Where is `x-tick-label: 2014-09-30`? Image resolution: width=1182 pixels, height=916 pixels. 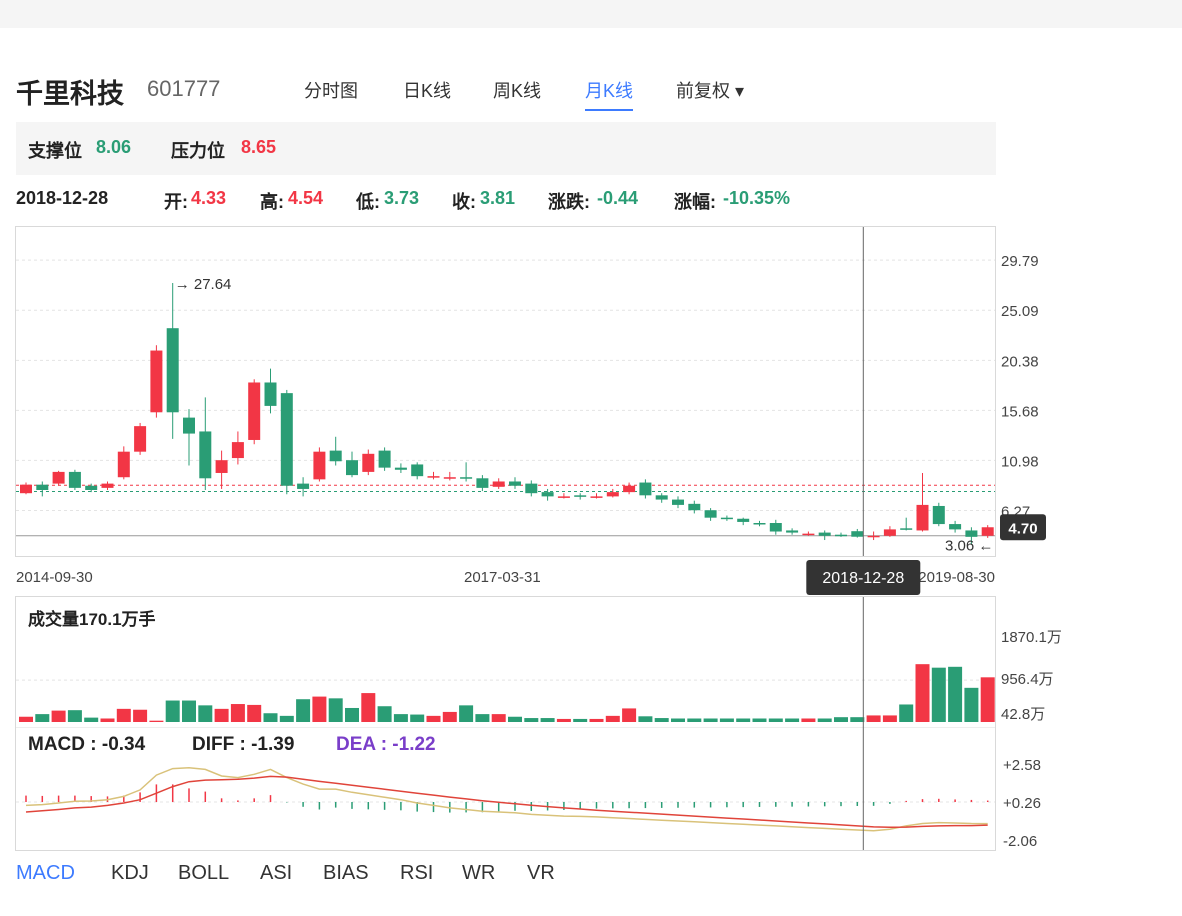
x-tick-label: 2014-09-30 is located at coordinates (54, 577).